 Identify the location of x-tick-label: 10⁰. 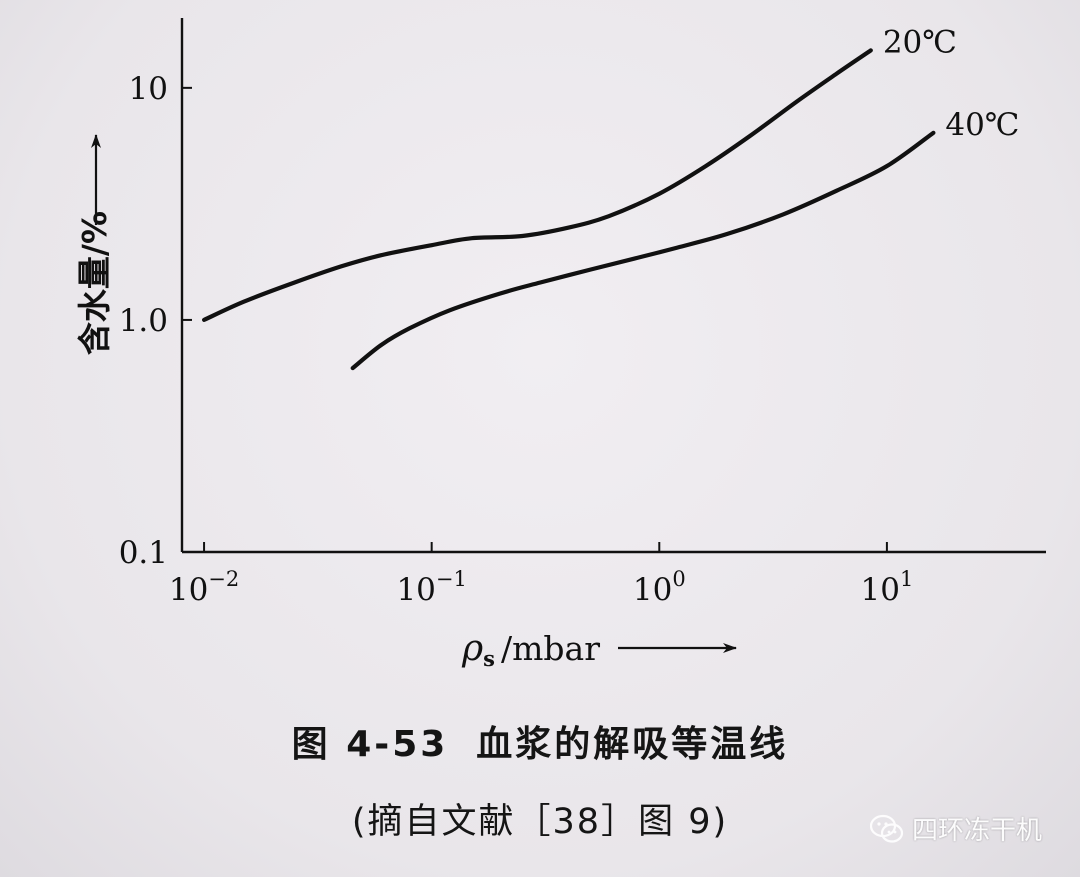
(659, 587).